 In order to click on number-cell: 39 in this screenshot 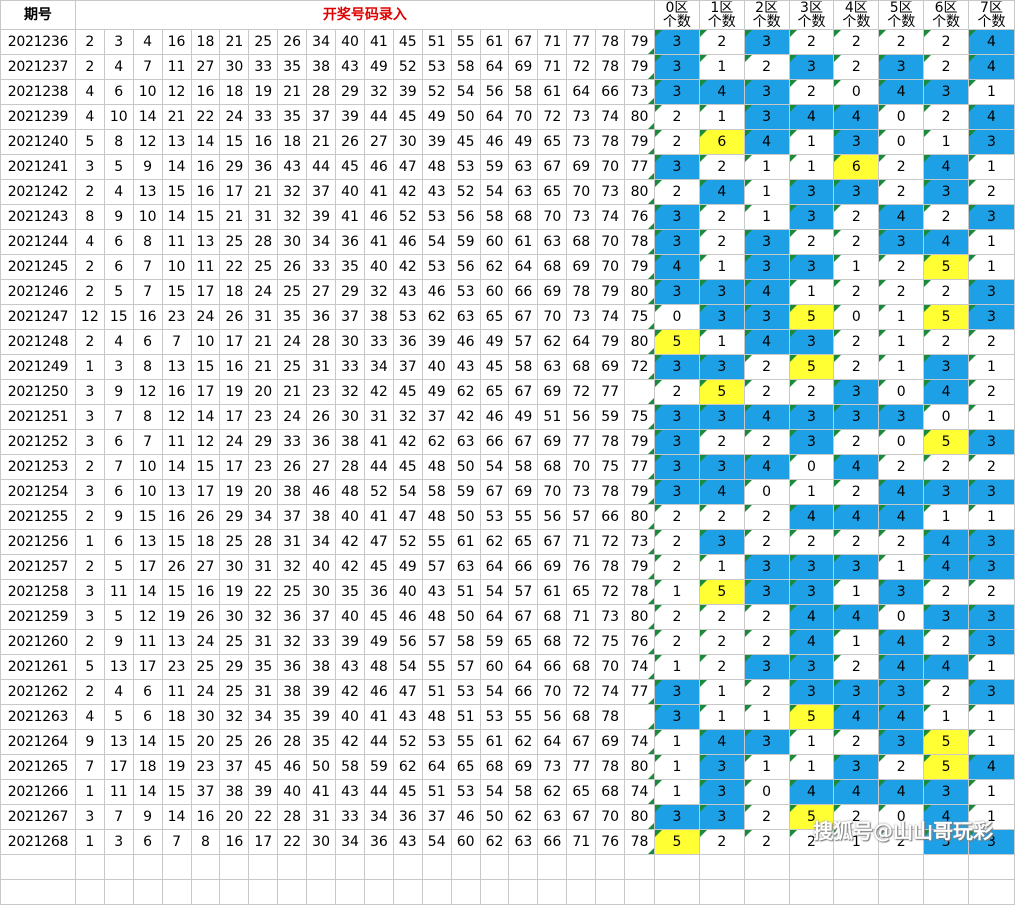, I will do `click(436, 142)`.